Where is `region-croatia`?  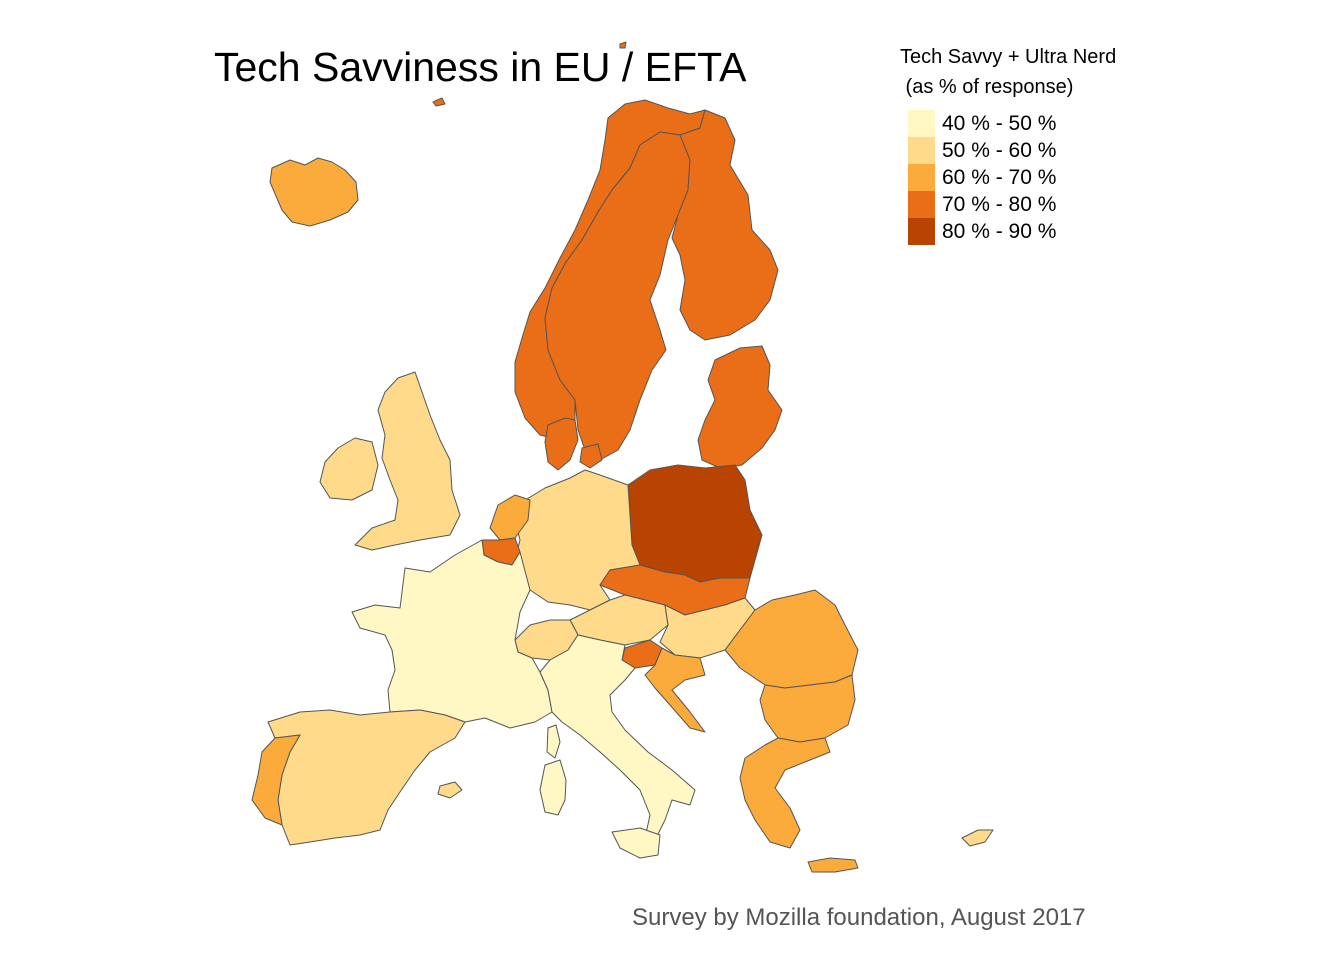
region-croatia is located at coordinates (675, 690).